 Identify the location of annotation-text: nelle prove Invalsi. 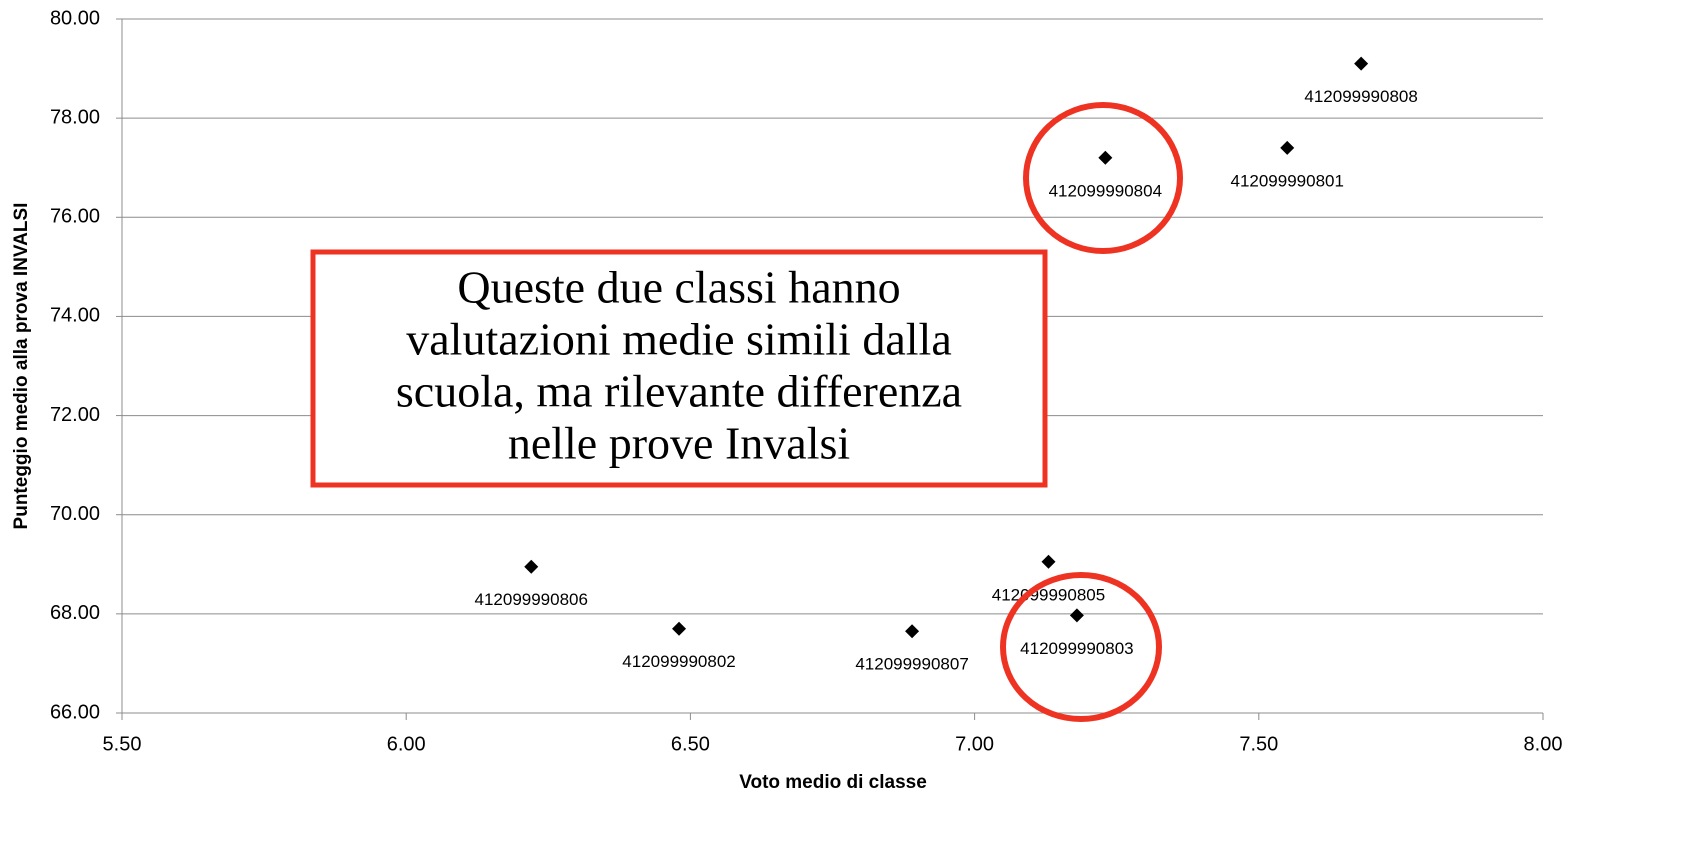
(679, 443).